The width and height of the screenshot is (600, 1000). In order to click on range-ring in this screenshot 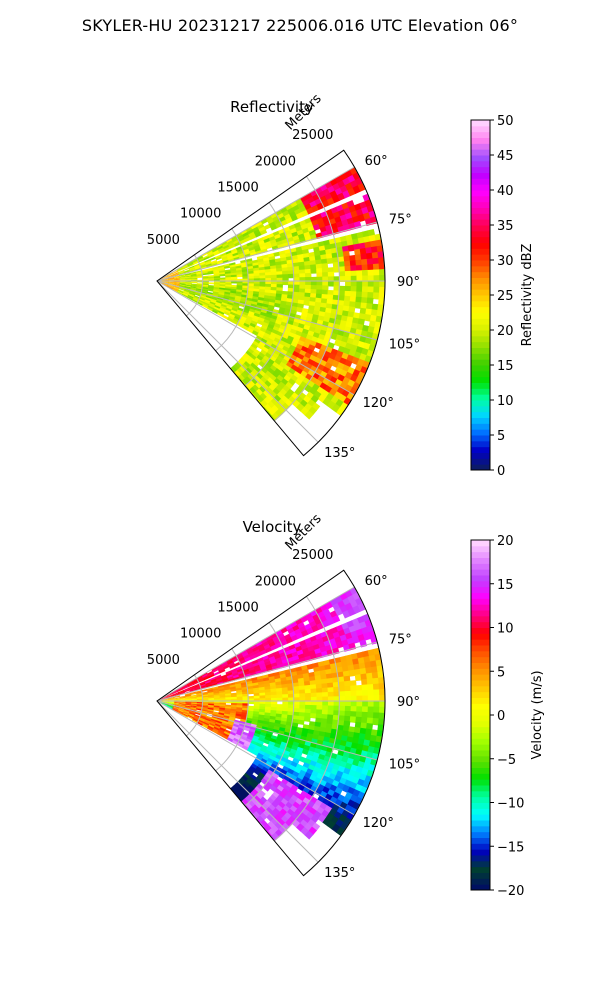, I will do `click(306, 719)`.